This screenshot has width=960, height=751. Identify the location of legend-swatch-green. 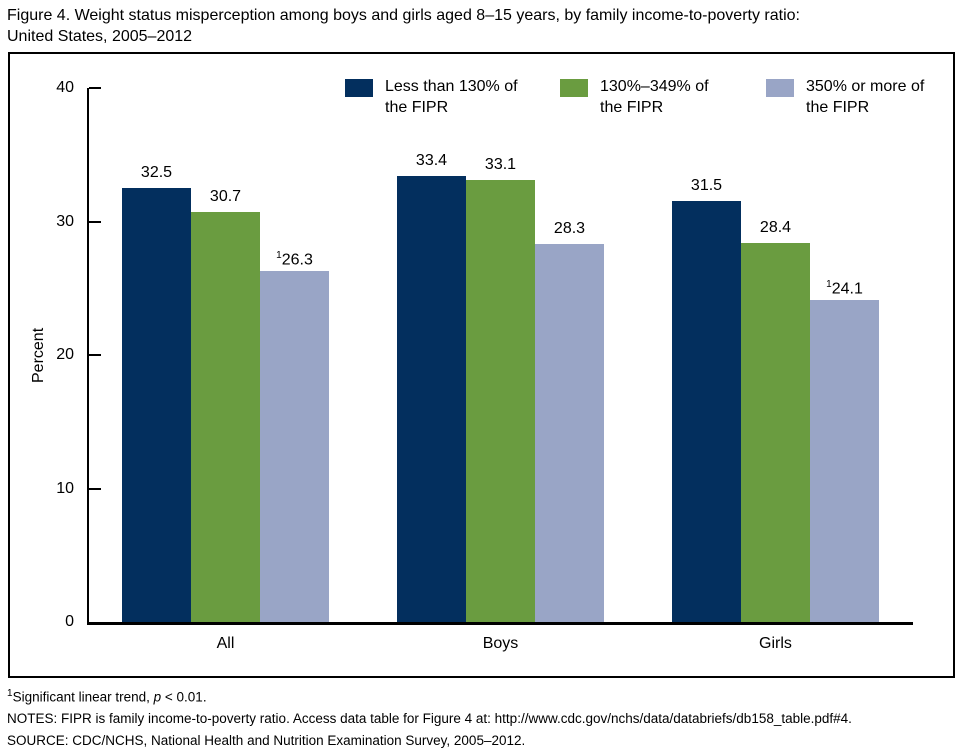
(574, 88).